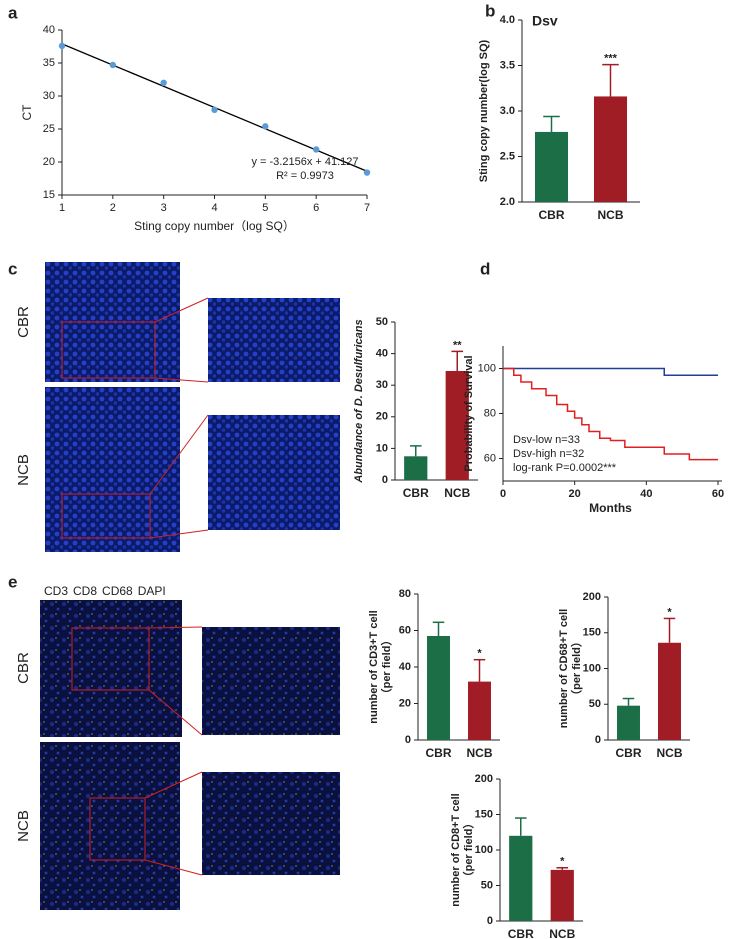 This screenshot has height=939, width=736. I want to click on annotation: R² = 0.9973, so click(305, 176).